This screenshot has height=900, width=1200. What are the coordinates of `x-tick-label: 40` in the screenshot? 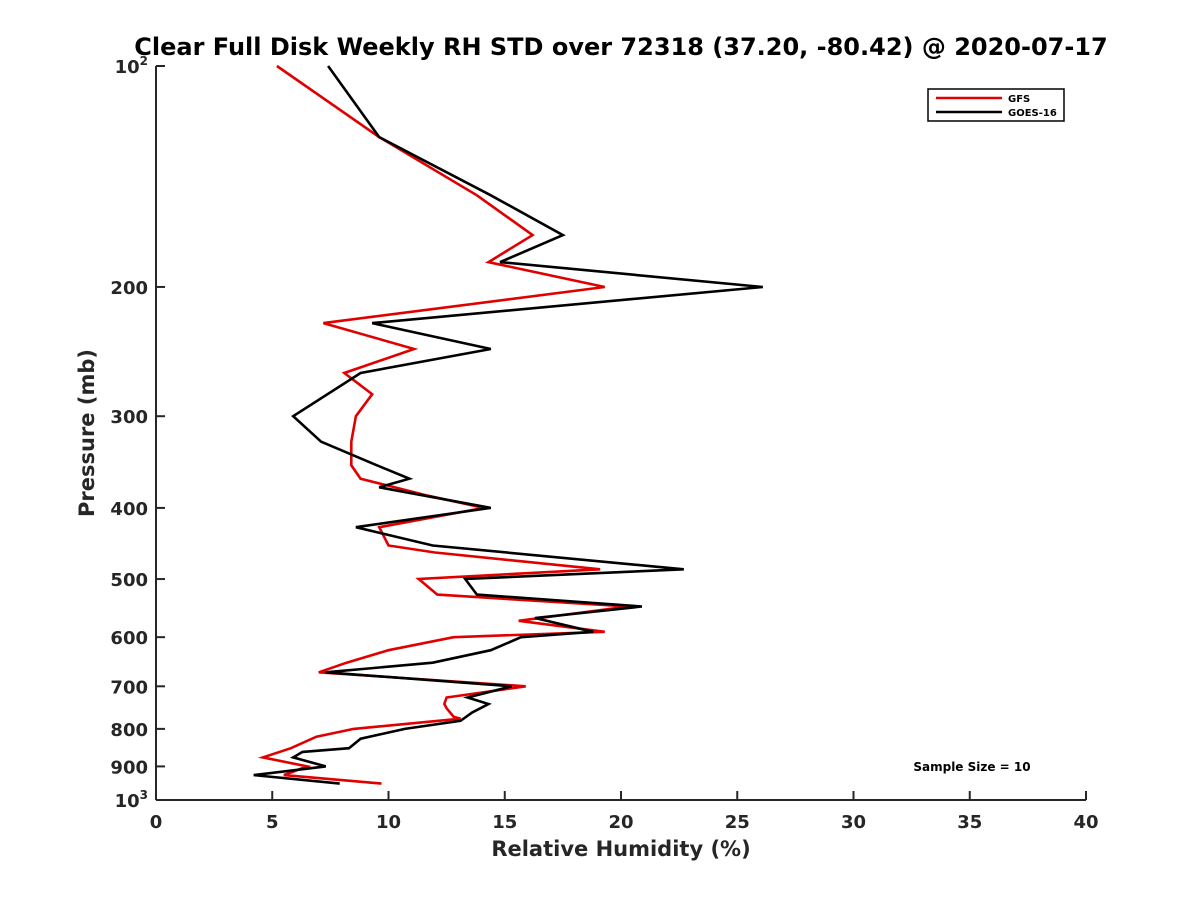 It's located at (1085, 822).